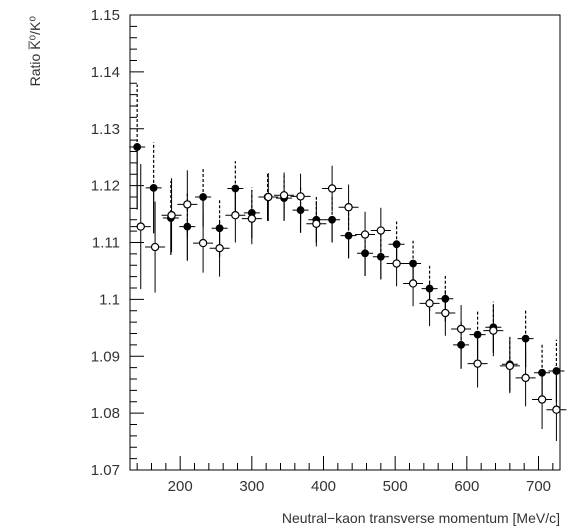 The height and width of the screenshot is (531, 574). I want to click on x-axis: 200 300 400 500 600 700, so click(345, 475).